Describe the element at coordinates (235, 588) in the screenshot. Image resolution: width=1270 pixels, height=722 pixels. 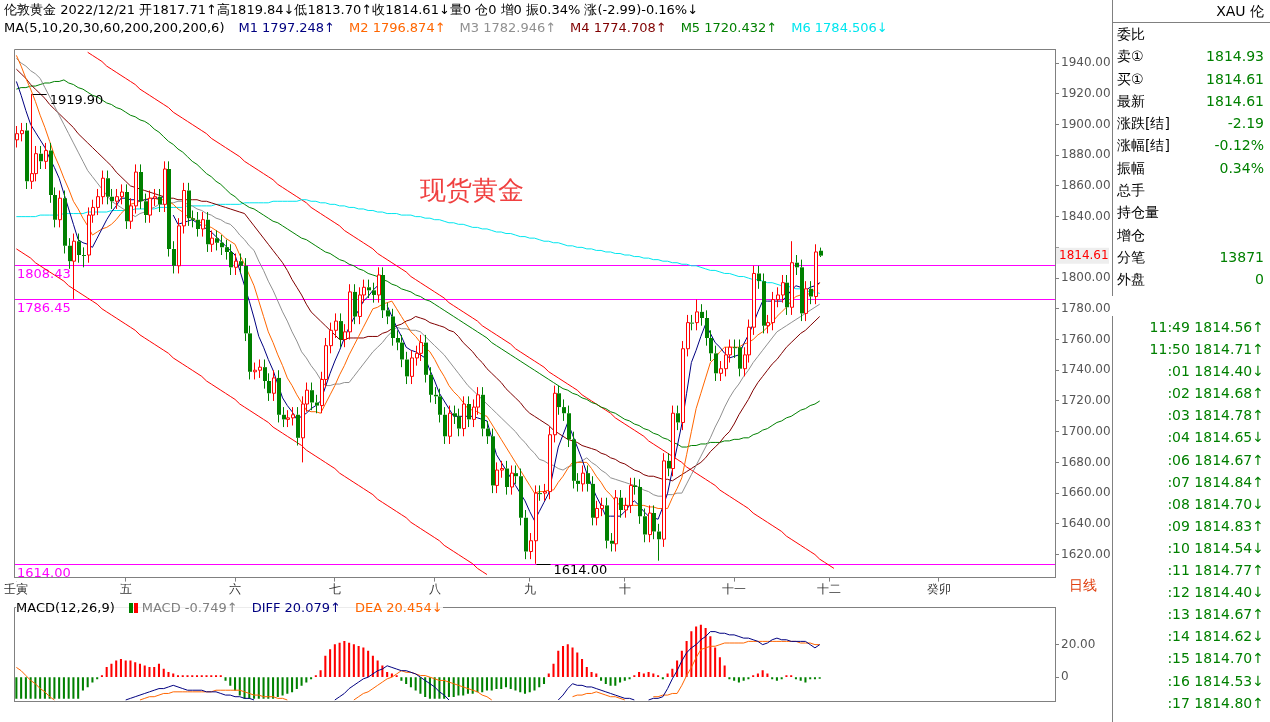
I see `x-tick-label: 六` at that location.